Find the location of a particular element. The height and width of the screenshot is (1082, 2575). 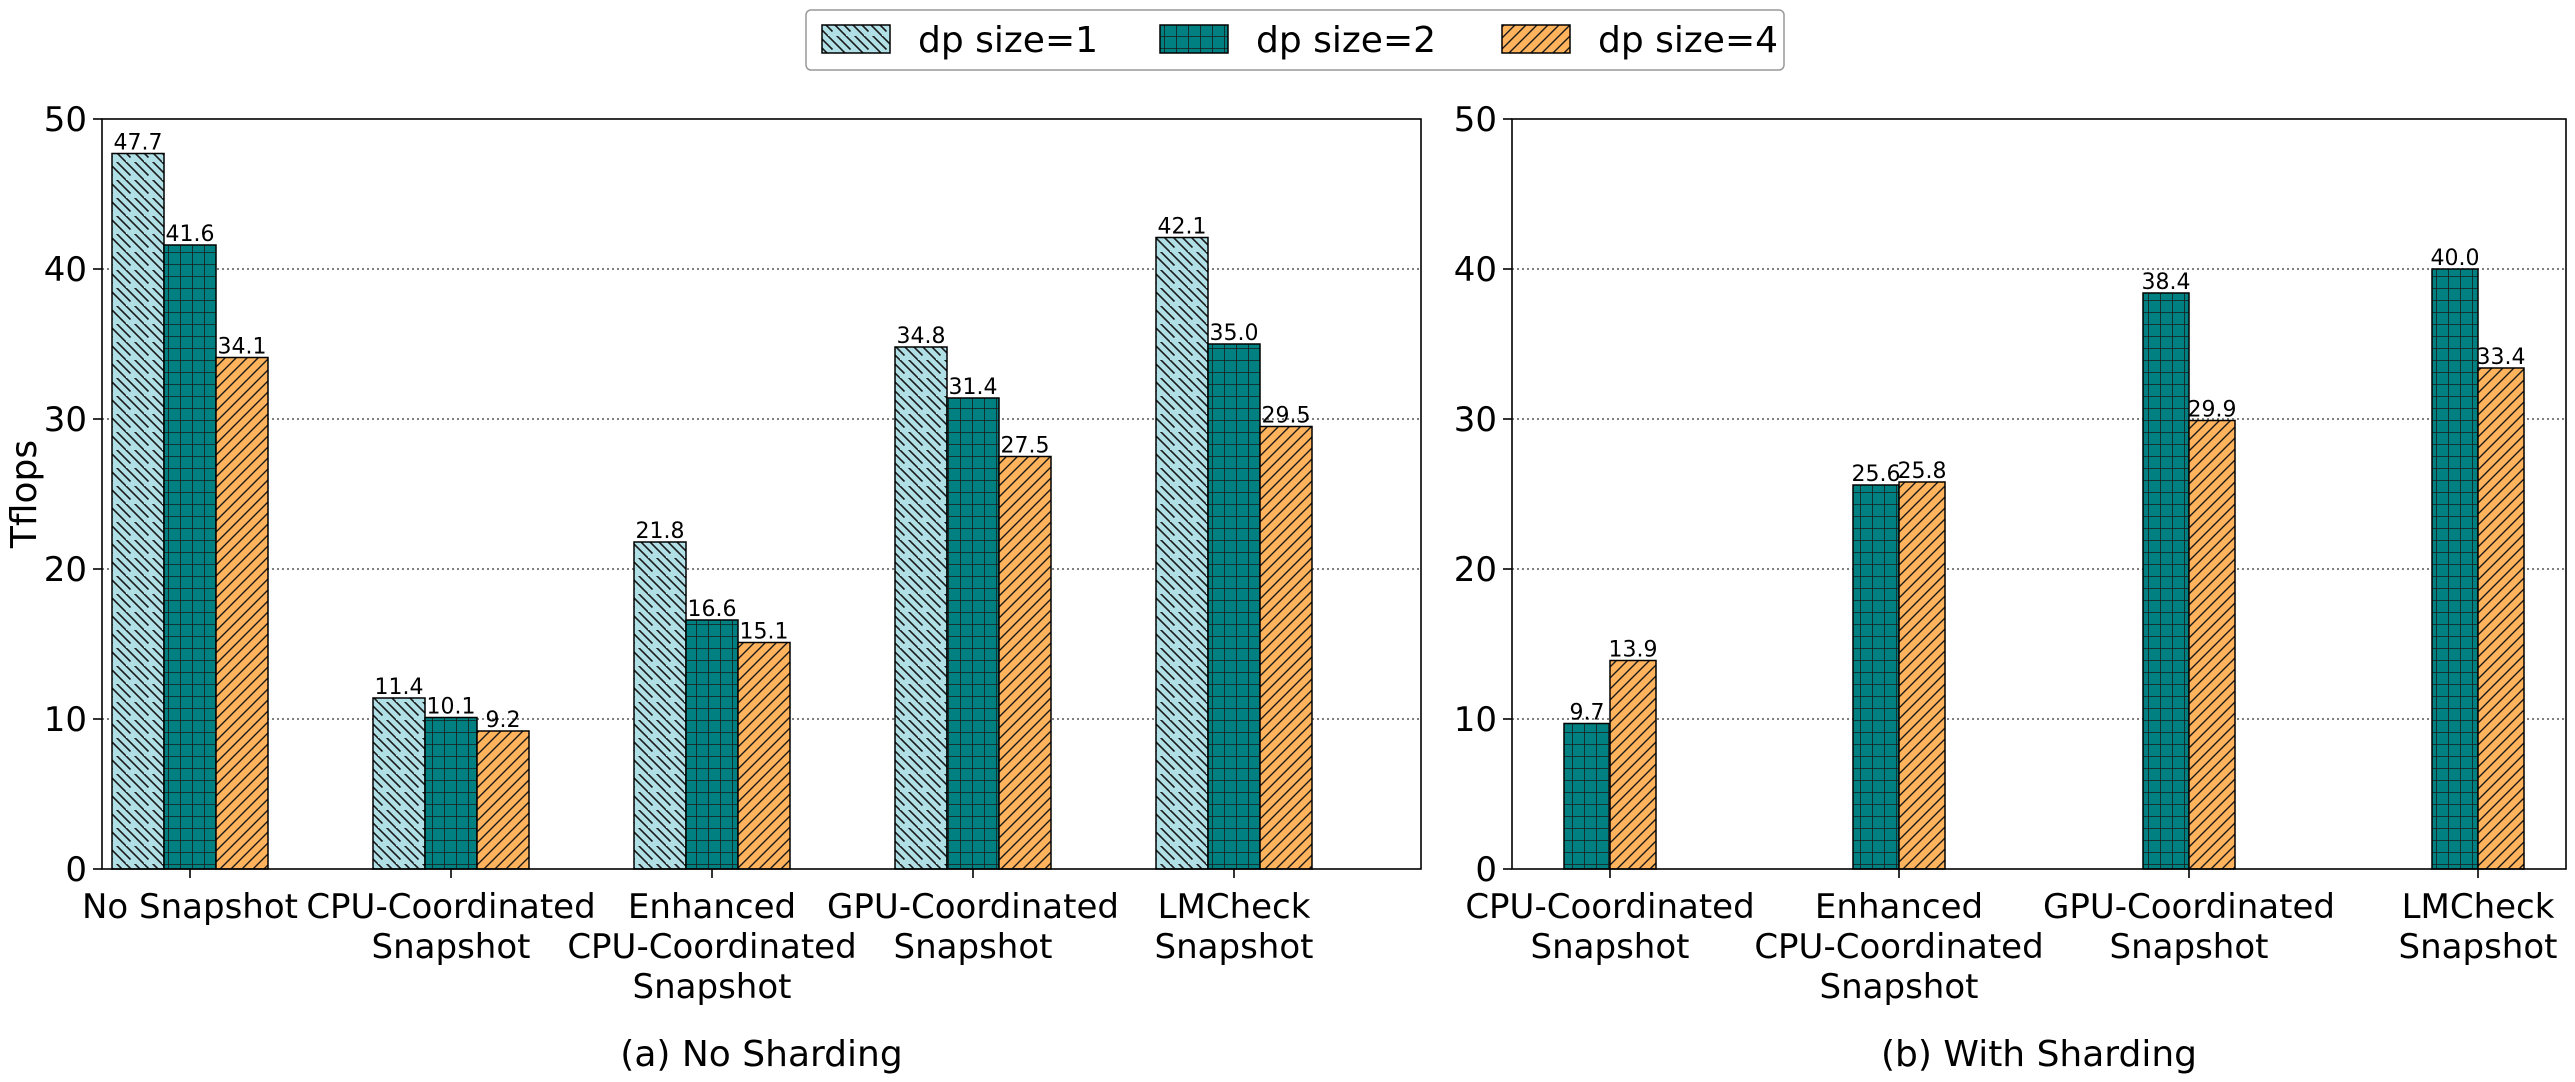

data-label: 33.4 is located at coordinates (2501, 357).